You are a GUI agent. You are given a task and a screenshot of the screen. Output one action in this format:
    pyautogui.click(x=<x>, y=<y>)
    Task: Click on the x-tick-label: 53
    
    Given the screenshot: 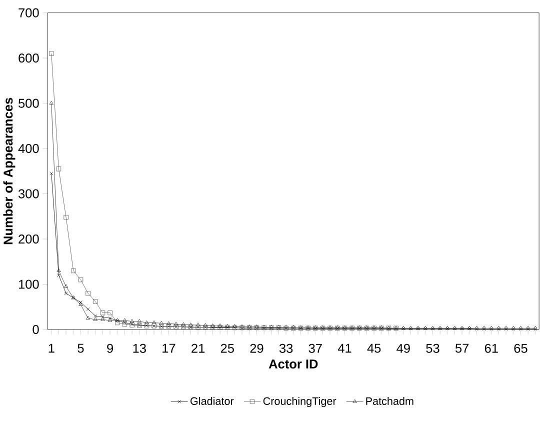 What is the action you would take?
    pyautogui.click(x=433, y=348)
    